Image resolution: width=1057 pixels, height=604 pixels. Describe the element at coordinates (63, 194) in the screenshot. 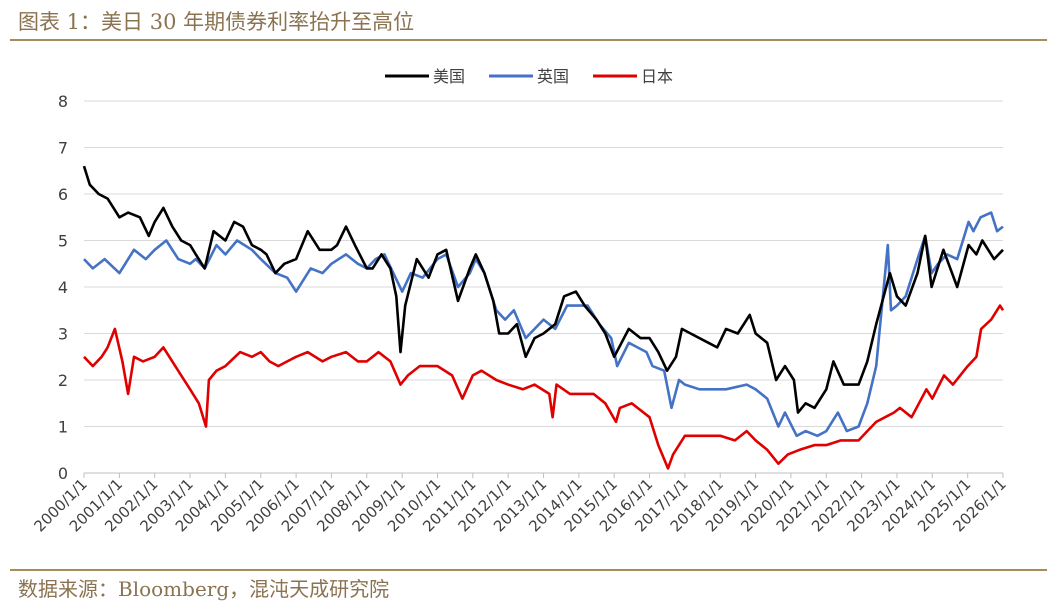

I see `y-tick-label: 6` at that location.